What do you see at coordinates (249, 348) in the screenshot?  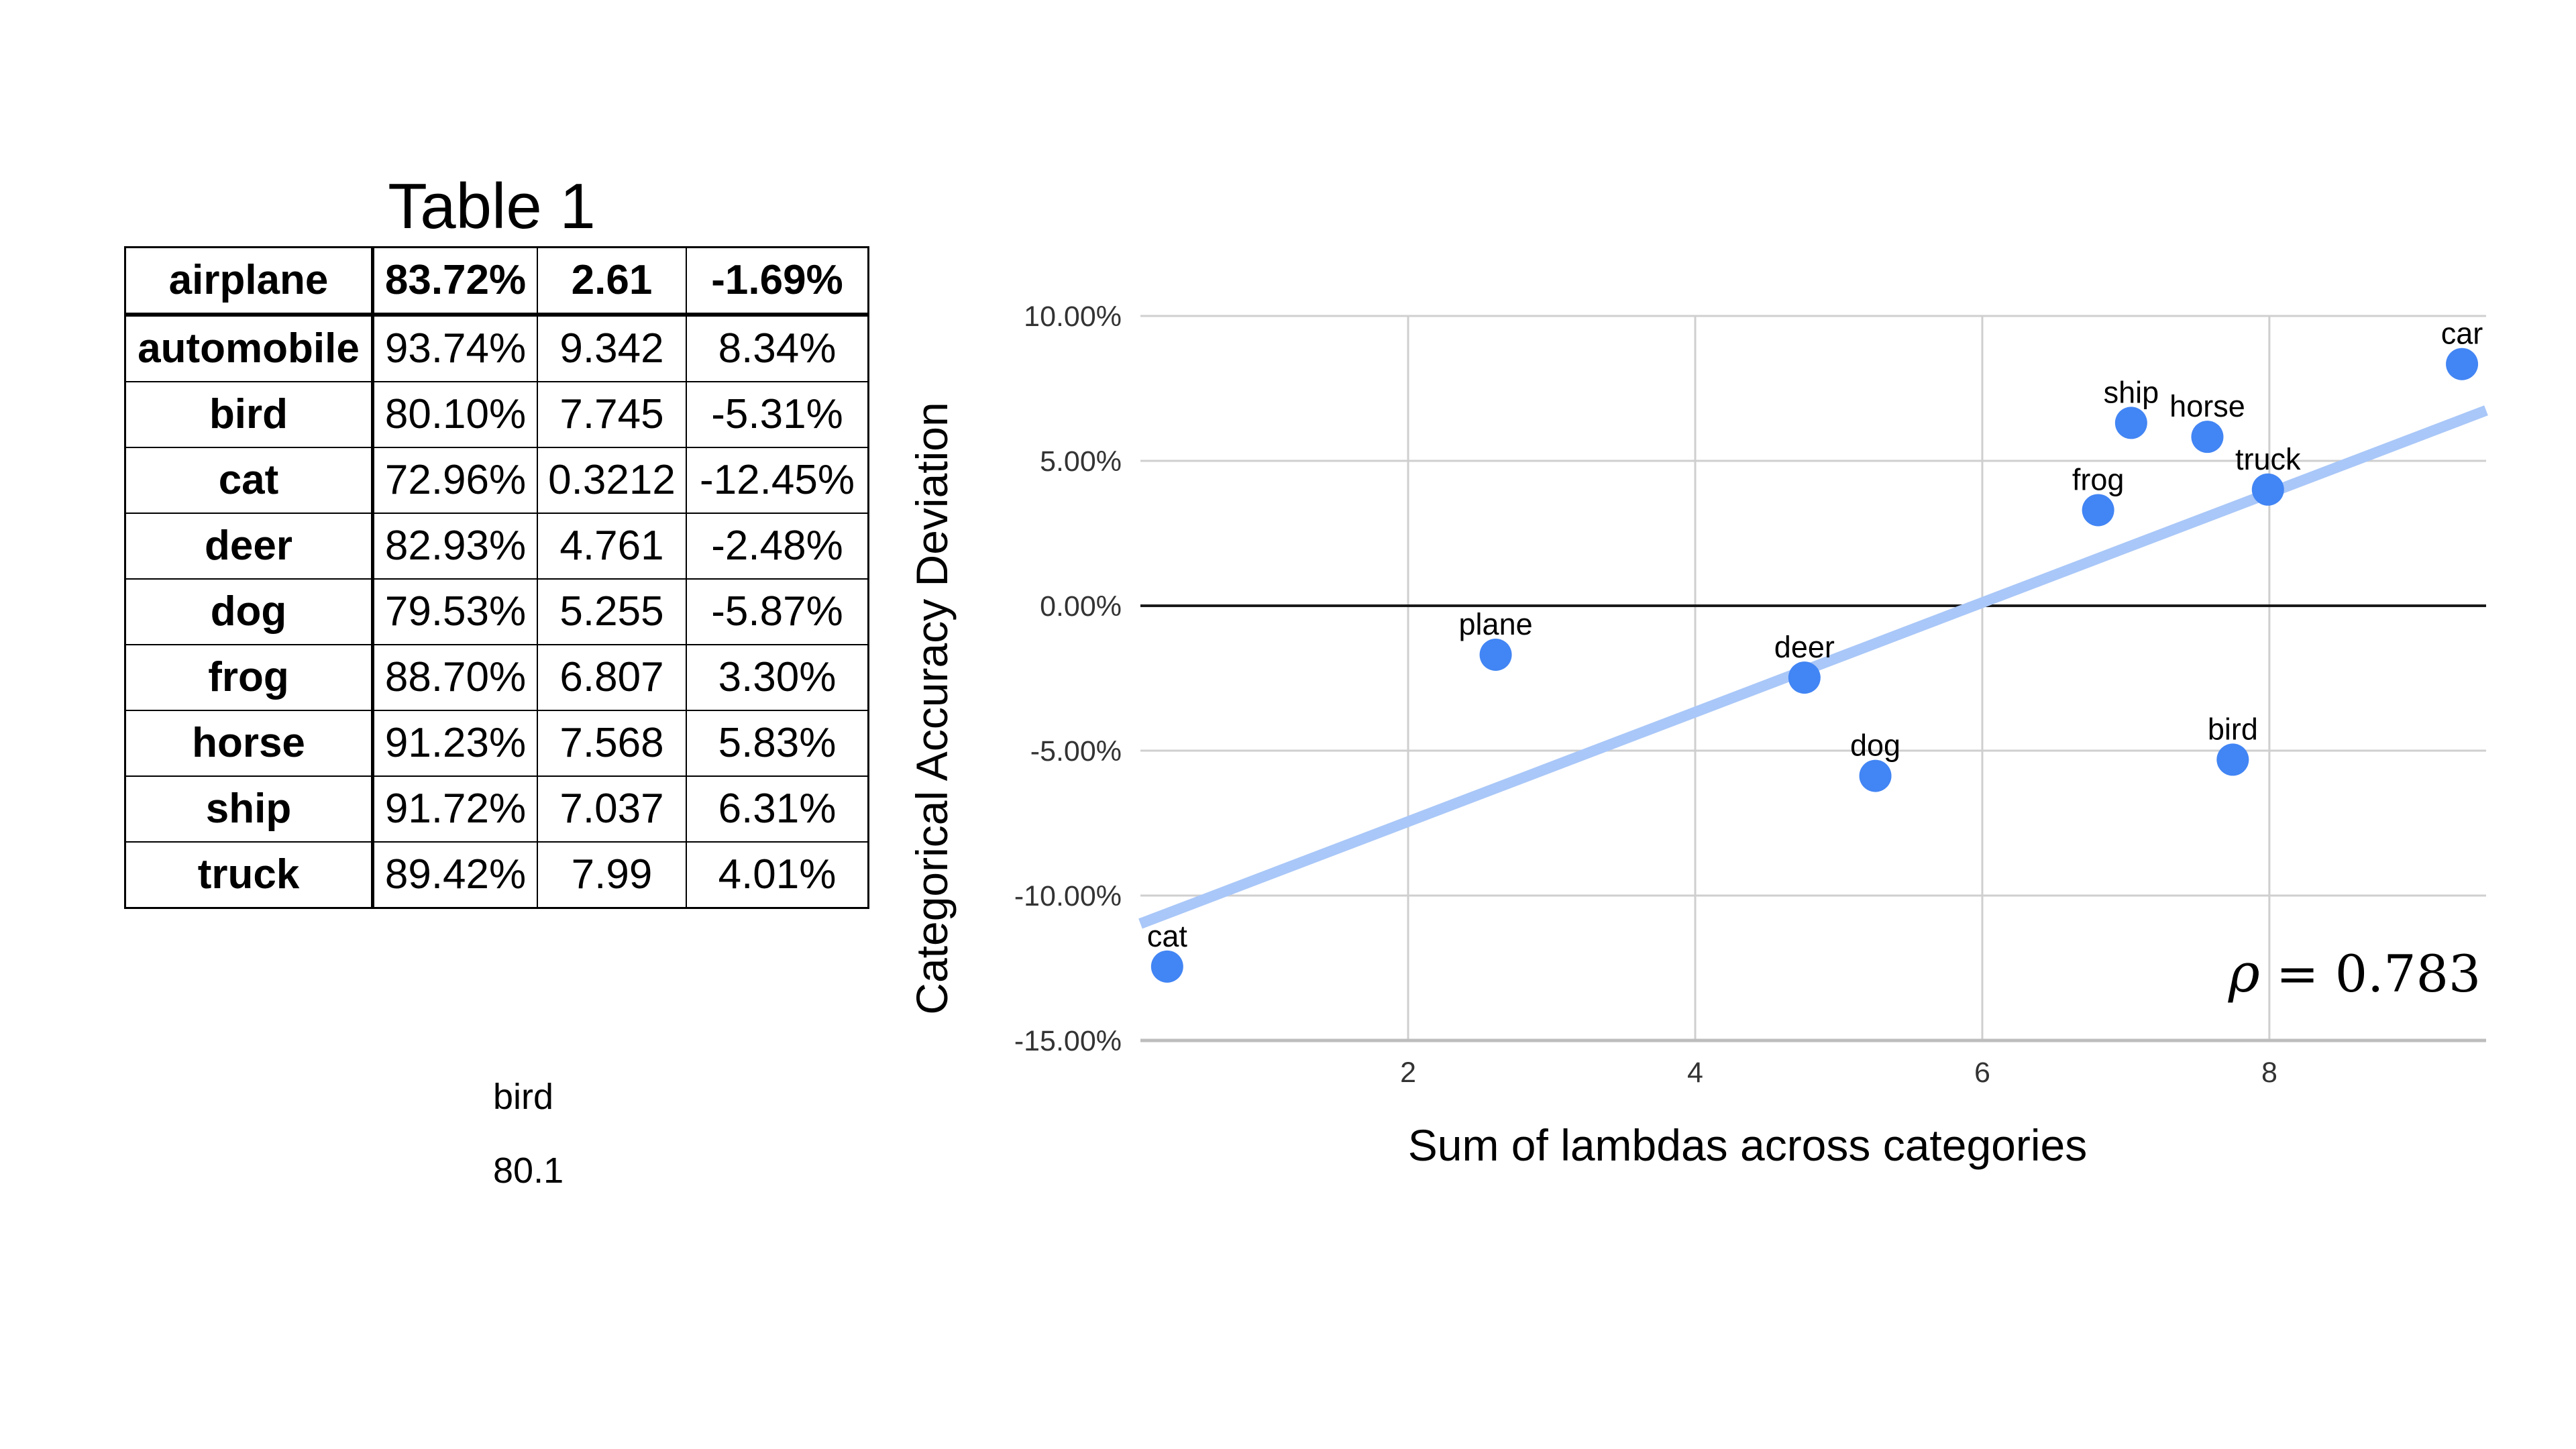 I see `category-cell: automobile` at bounding box center [249, 348].